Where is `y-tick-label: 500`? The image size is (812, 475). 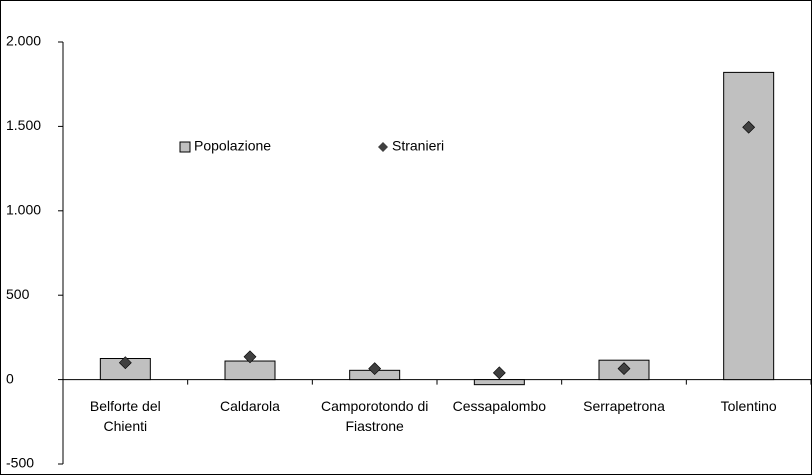 y-tick-label: 500 is located at coordinates (18, 294).